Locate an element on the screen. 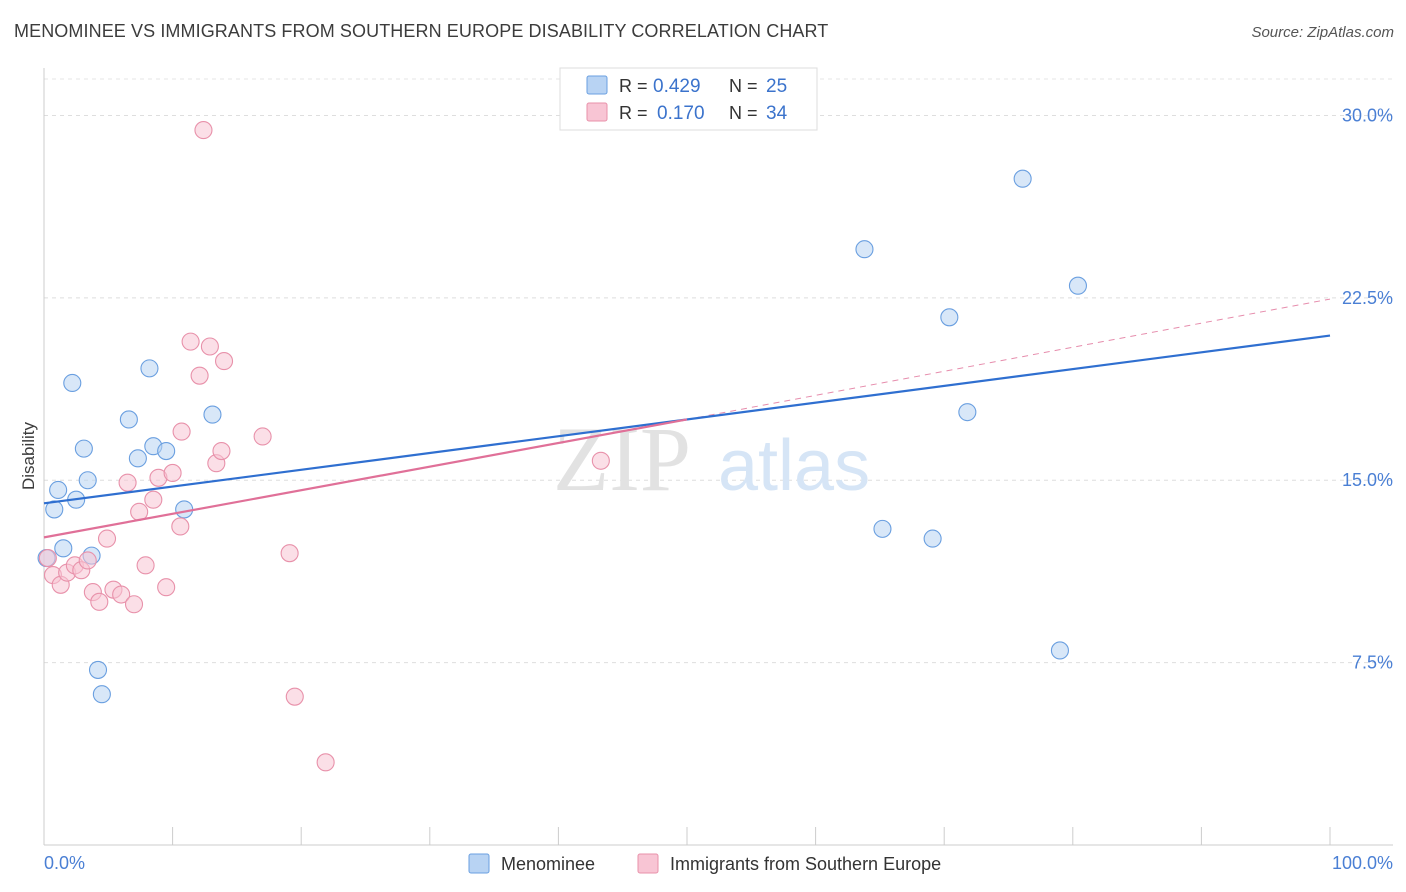  y-tick-label: 22.5% is located at coordinates (1367, 298).